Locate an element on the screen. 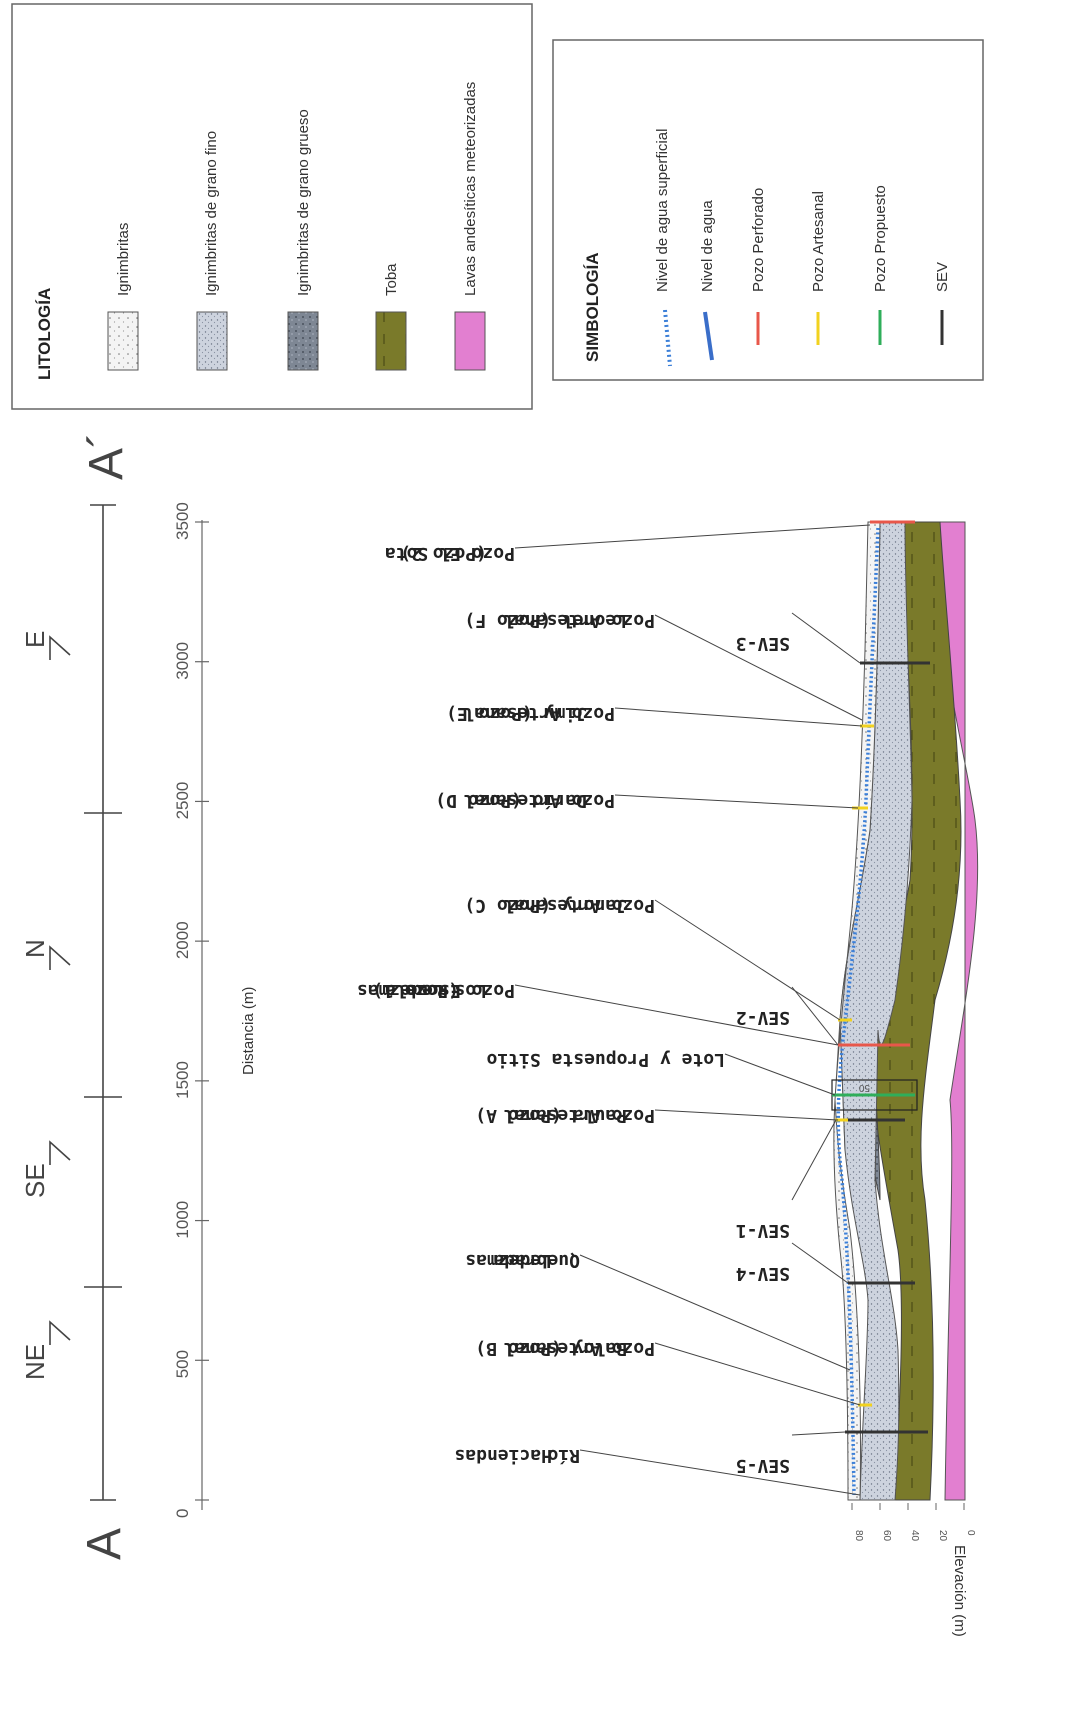 The height and width of the screenshot is (1733, 1087). section-line: A A´ NE SE N E is located at coordinates (76, 996).